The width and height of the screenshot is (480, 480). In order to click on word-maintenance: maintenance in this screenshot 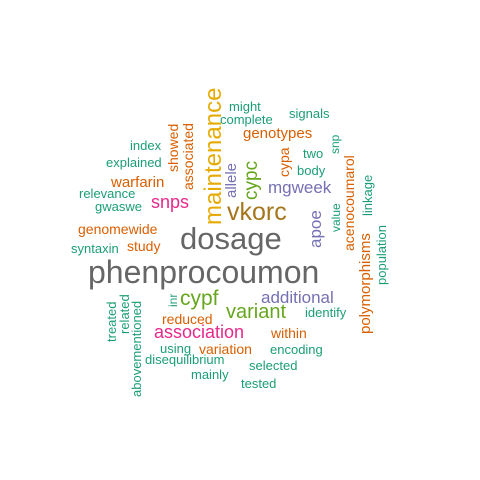, I will do `click(213, 156)`.